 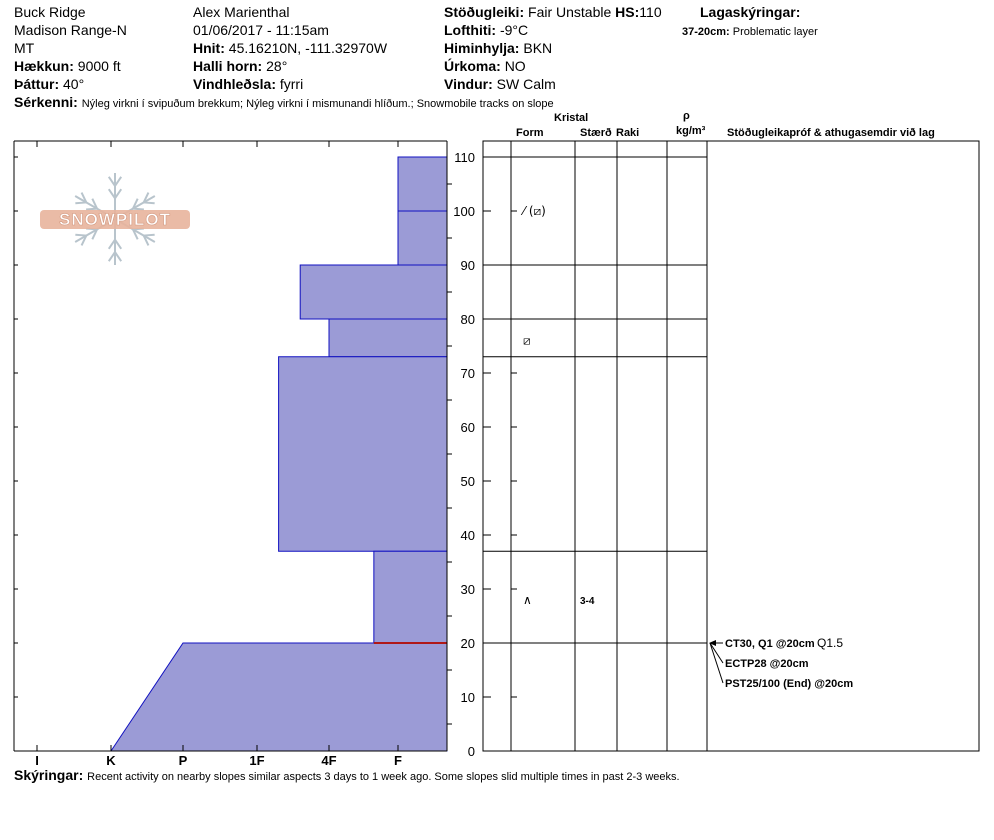 I want to click on legend-key: 37-20cm:, so click(x=706, y=32).